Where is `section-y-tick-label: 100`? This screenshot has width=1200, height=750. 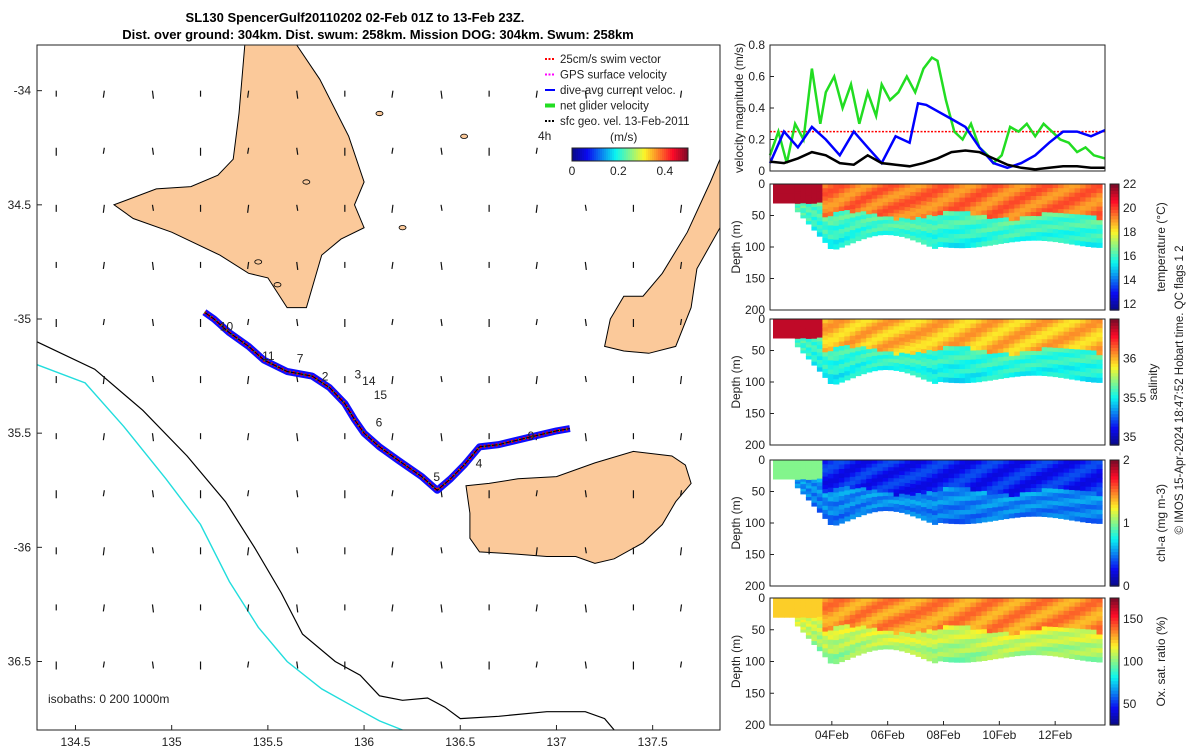 section-y-tick-label: 100 is located at coordinates (755, 247).